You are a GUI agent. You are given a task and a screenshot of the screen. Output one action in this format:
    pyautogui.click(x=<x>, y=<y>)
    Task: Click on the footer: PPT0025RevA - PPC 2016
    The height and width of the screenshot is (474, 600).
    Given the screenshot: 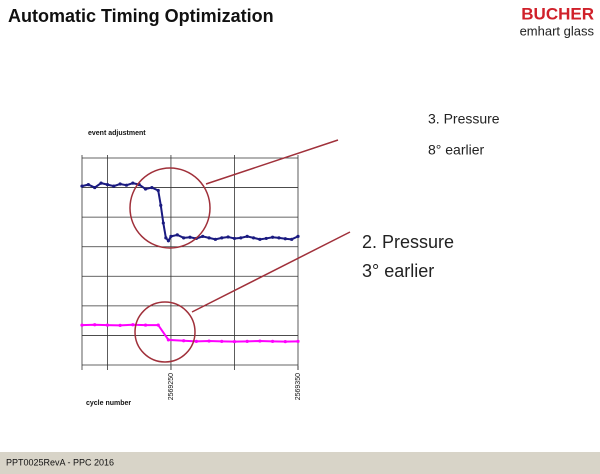 What is the action you would take?
    pyautogui.click(x=60, y=462)
    